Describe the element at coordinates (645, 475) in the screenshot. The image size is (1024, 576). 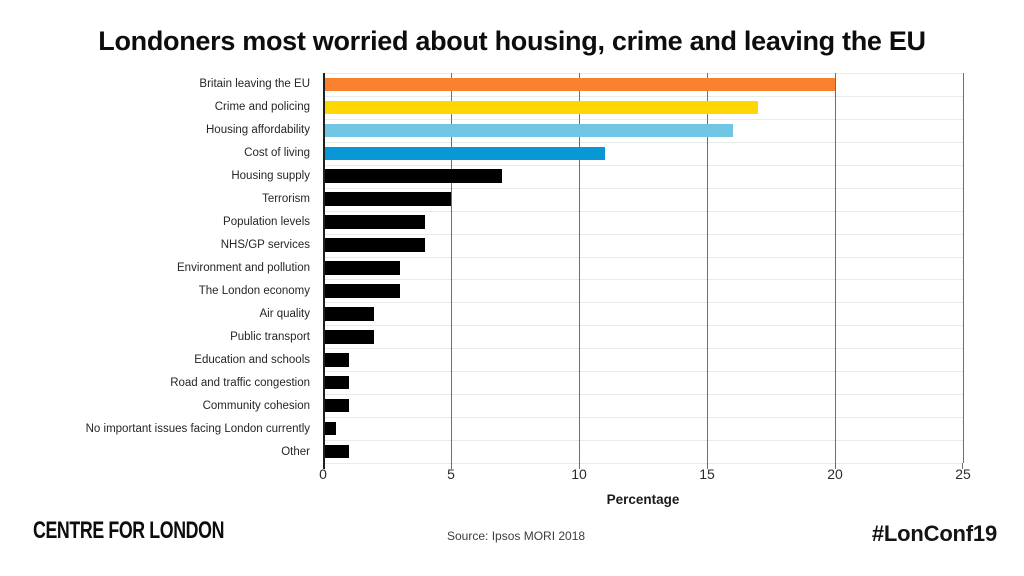
I see `x-tick-labels: 0 5 10 15 20 25` at that location.